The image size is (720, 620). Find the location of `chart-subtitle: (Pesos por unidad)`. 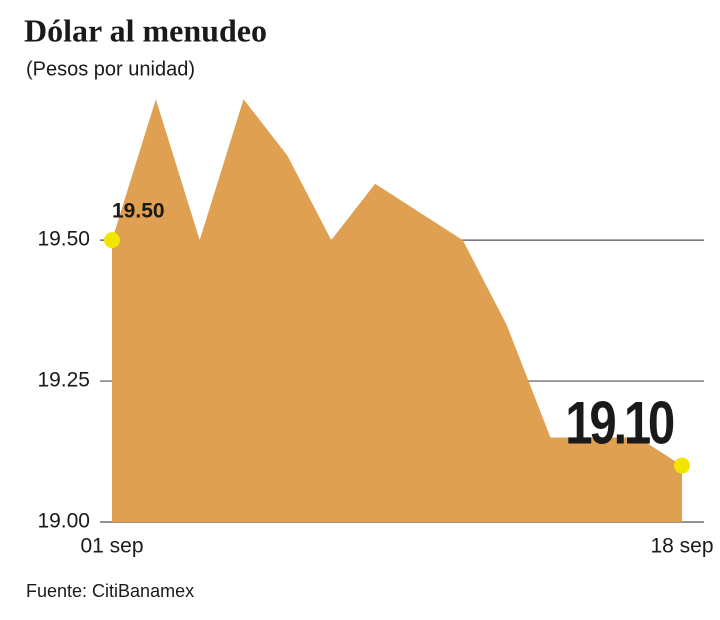

chart-subtitle: (Pesos por unidad) is located at coordinates (110, 69).